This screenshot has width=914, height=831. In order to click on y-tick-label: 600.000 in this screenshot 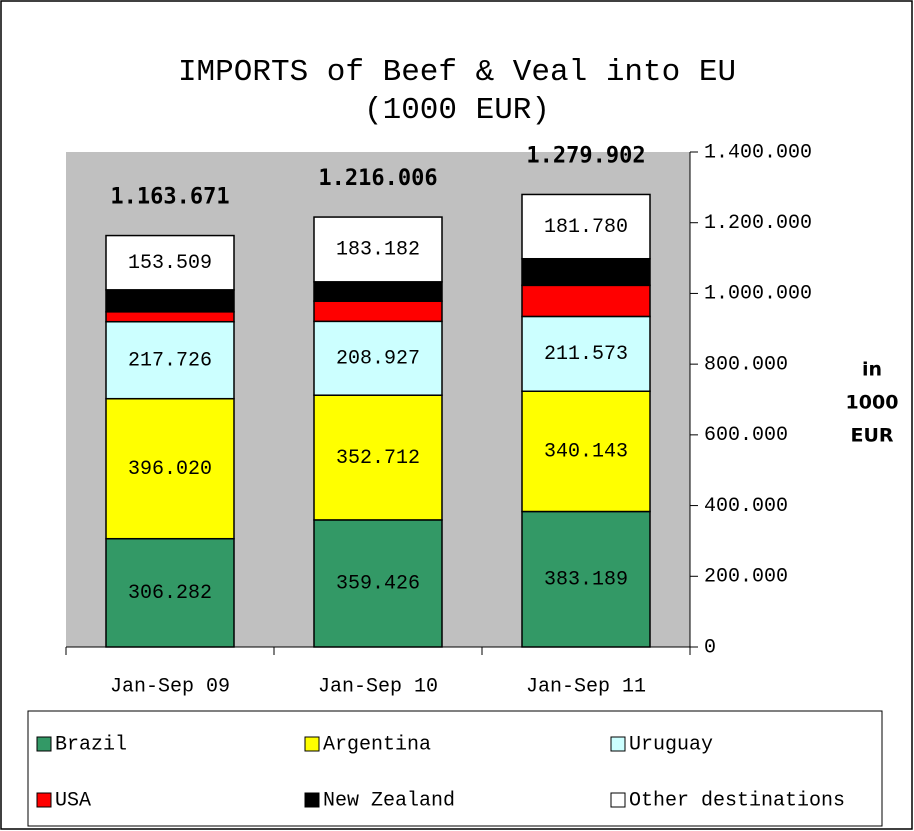, I will do `click(746, 435)`.